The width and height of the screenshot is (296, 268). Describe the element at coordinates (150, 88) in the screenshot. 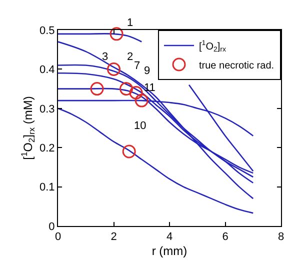

I see `annotation: 11` at that location.